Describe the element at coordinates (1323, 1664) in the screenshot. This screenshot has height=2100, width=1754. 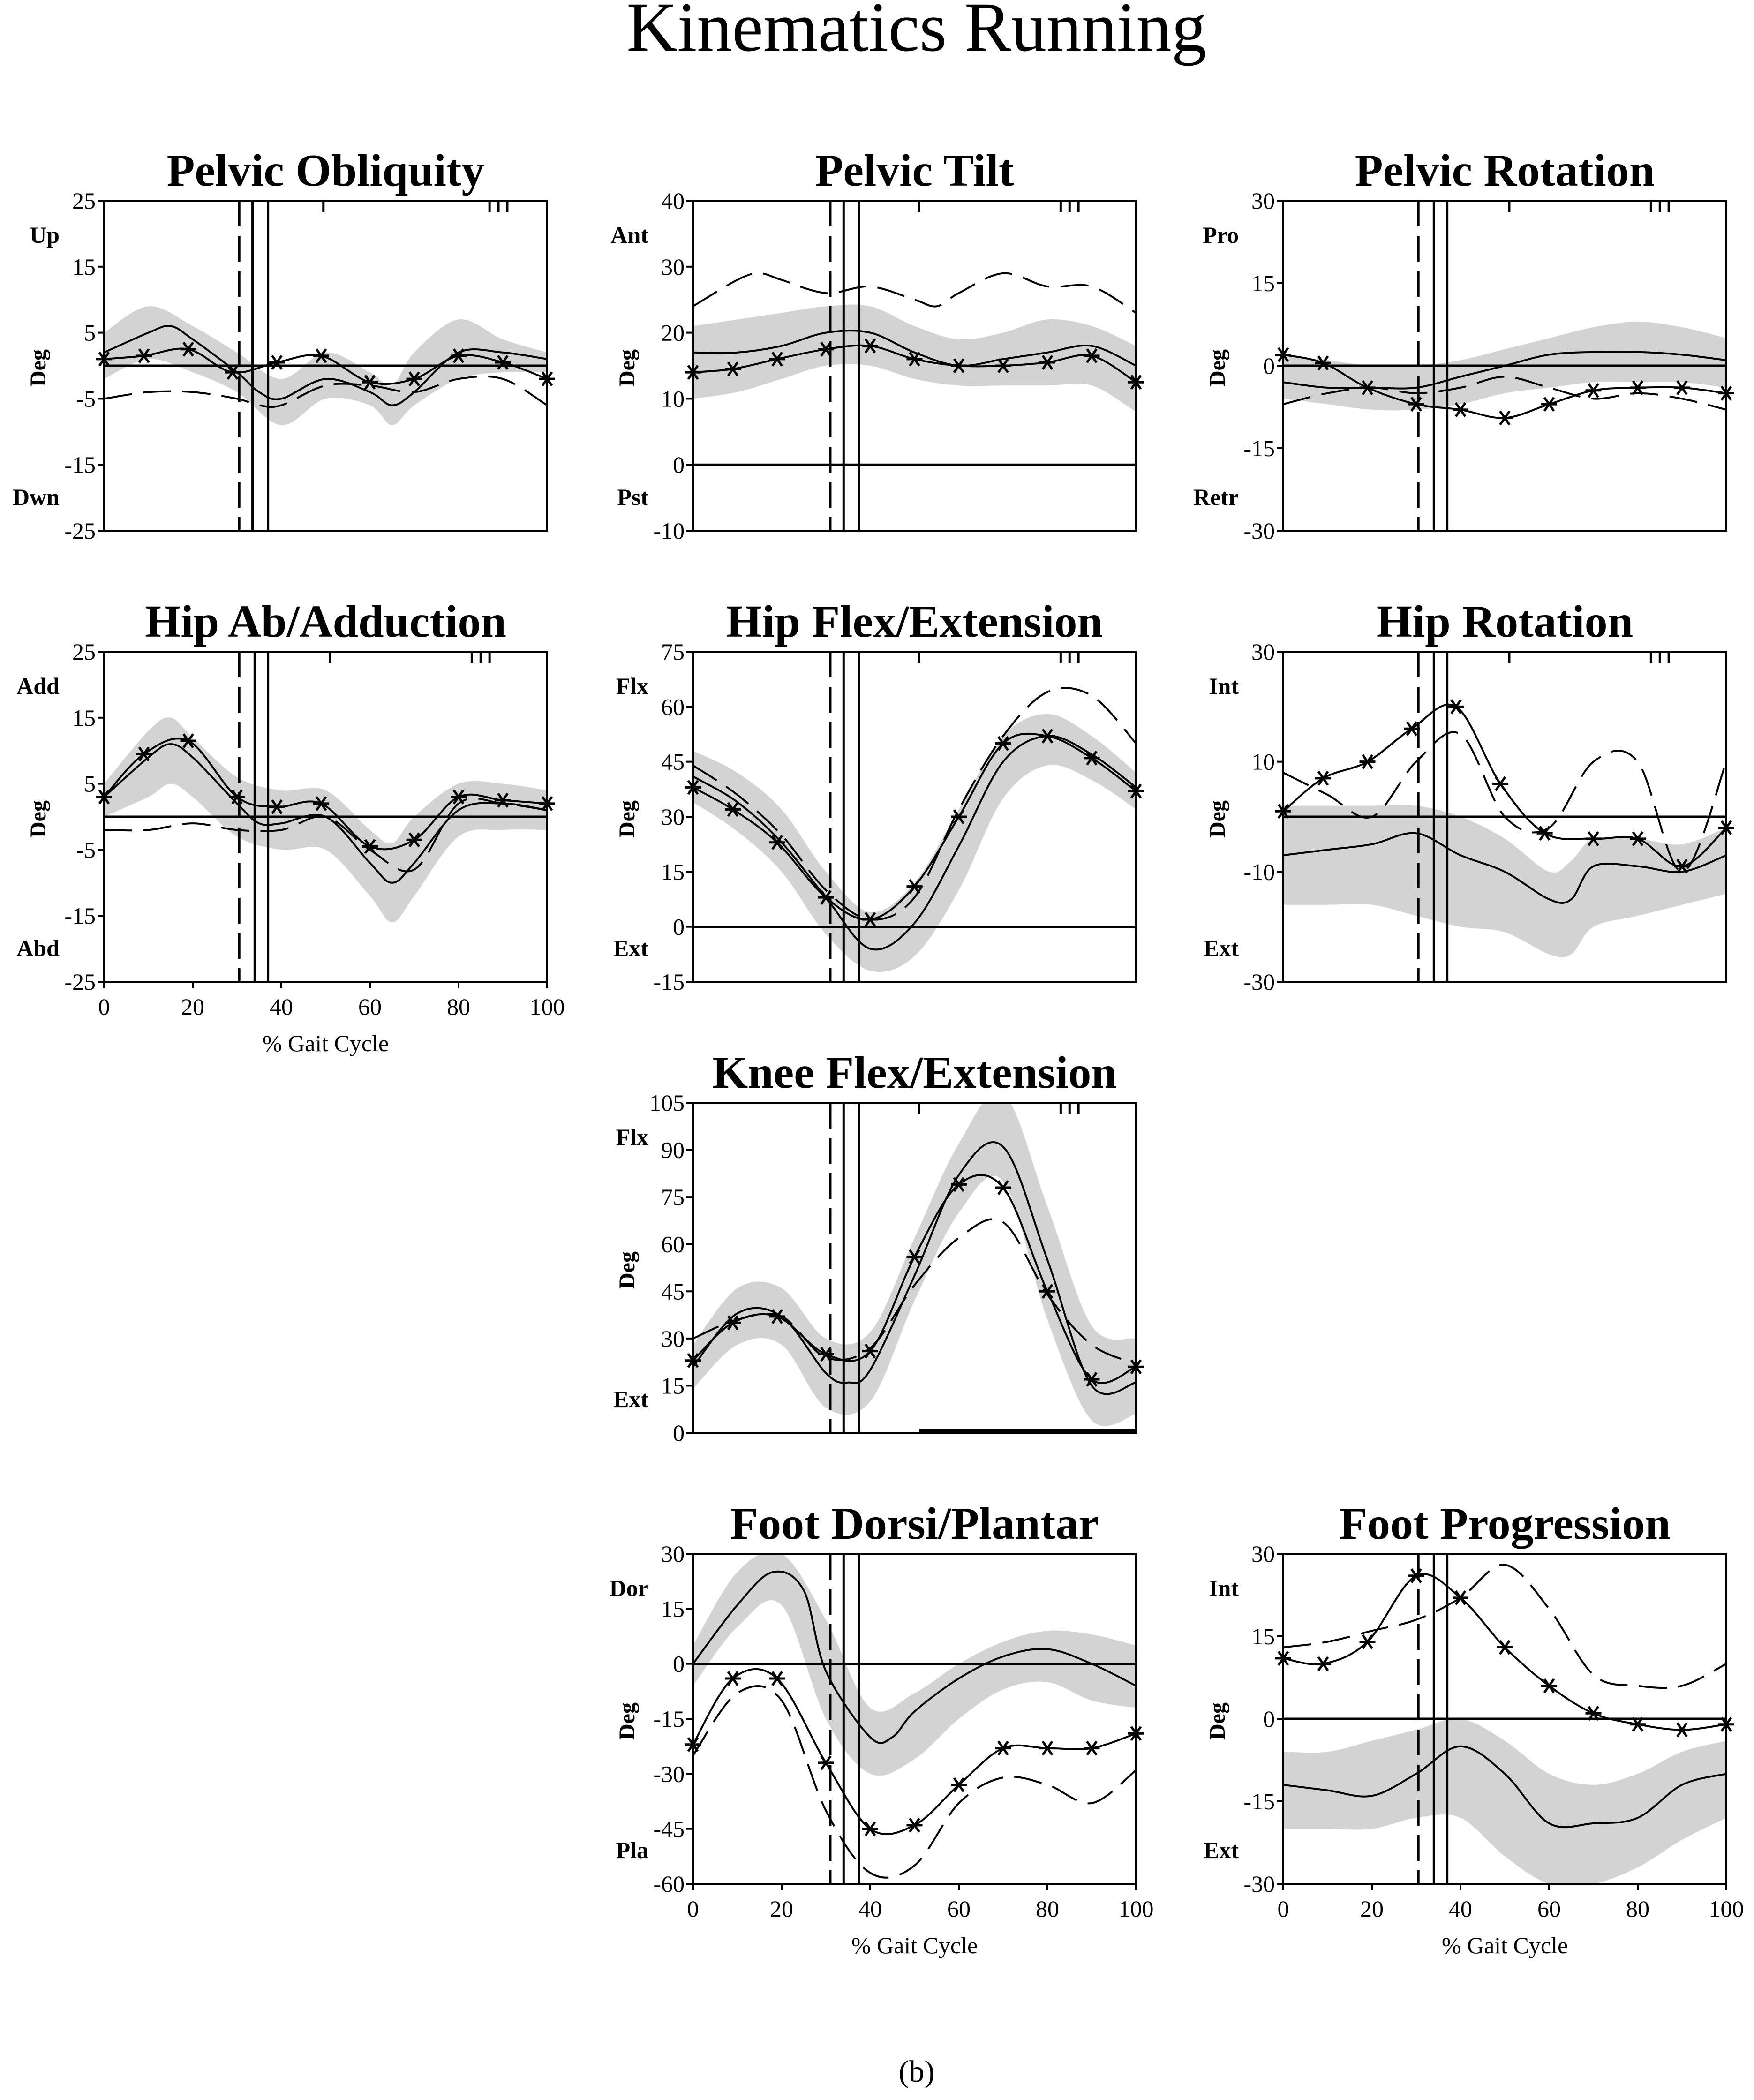
I see `star-marker-foot-progression-1-d2` at that location.